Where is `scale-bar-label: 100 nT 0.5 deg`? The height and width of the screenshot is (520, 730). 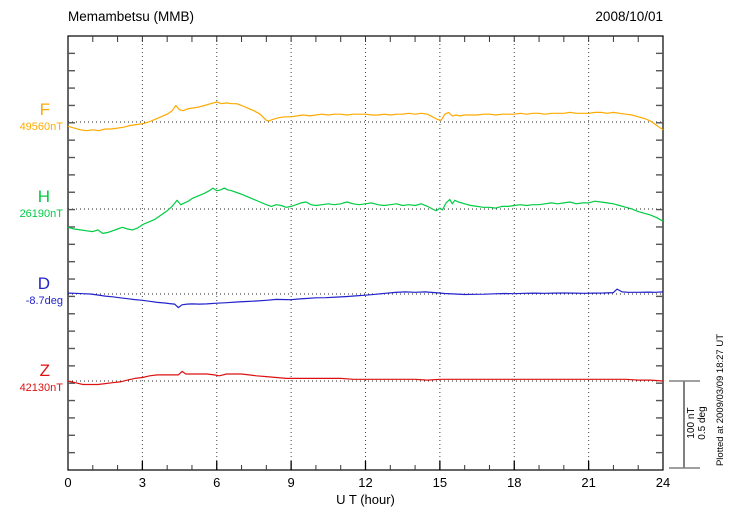
scale-bar-label: 100 nT 0.5 deg is located at coordinates (697, 423).